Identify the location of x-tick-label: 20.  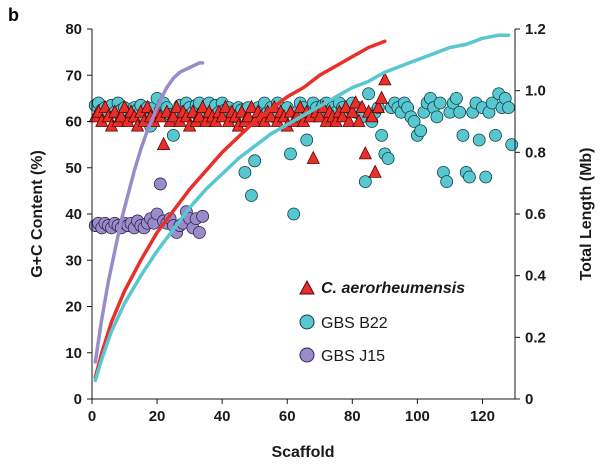
(157, 416).